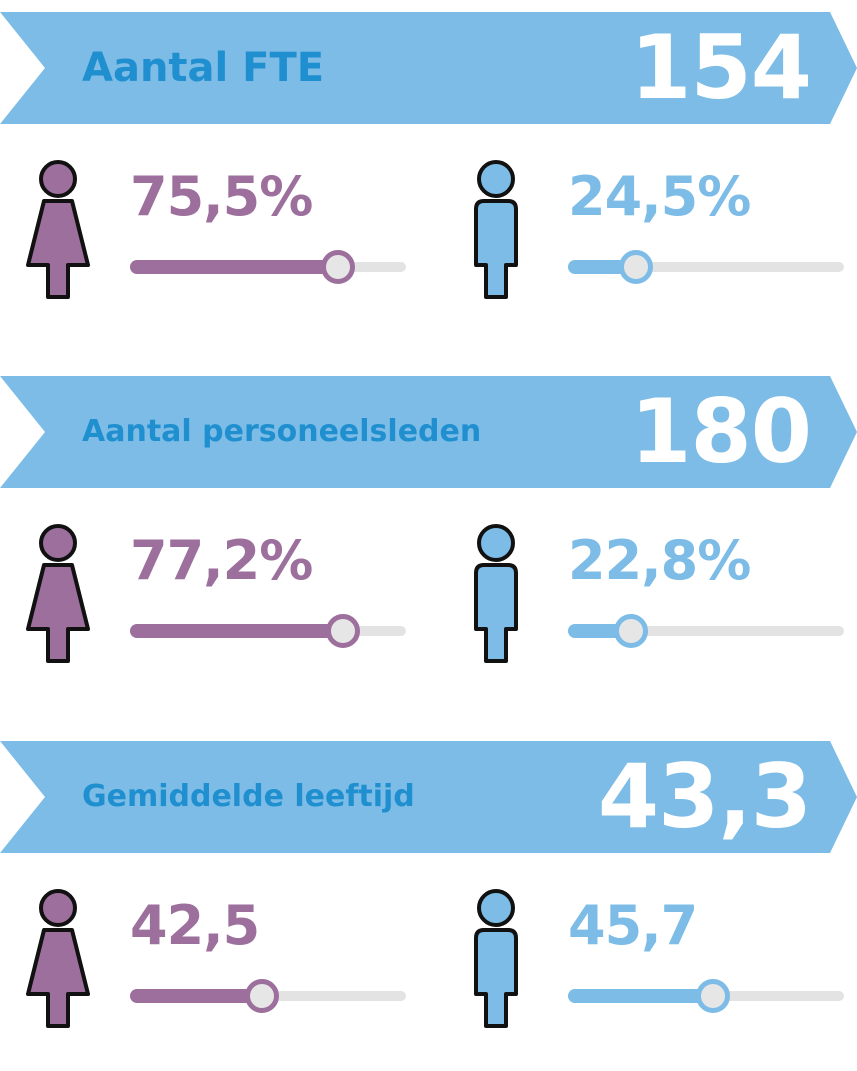 This screenshot has width=857, height=1071. What do you see at coordinates (655, 232) in the screenshot?
I see `male-stat: 24,5%` at bounding box center [655, 232].